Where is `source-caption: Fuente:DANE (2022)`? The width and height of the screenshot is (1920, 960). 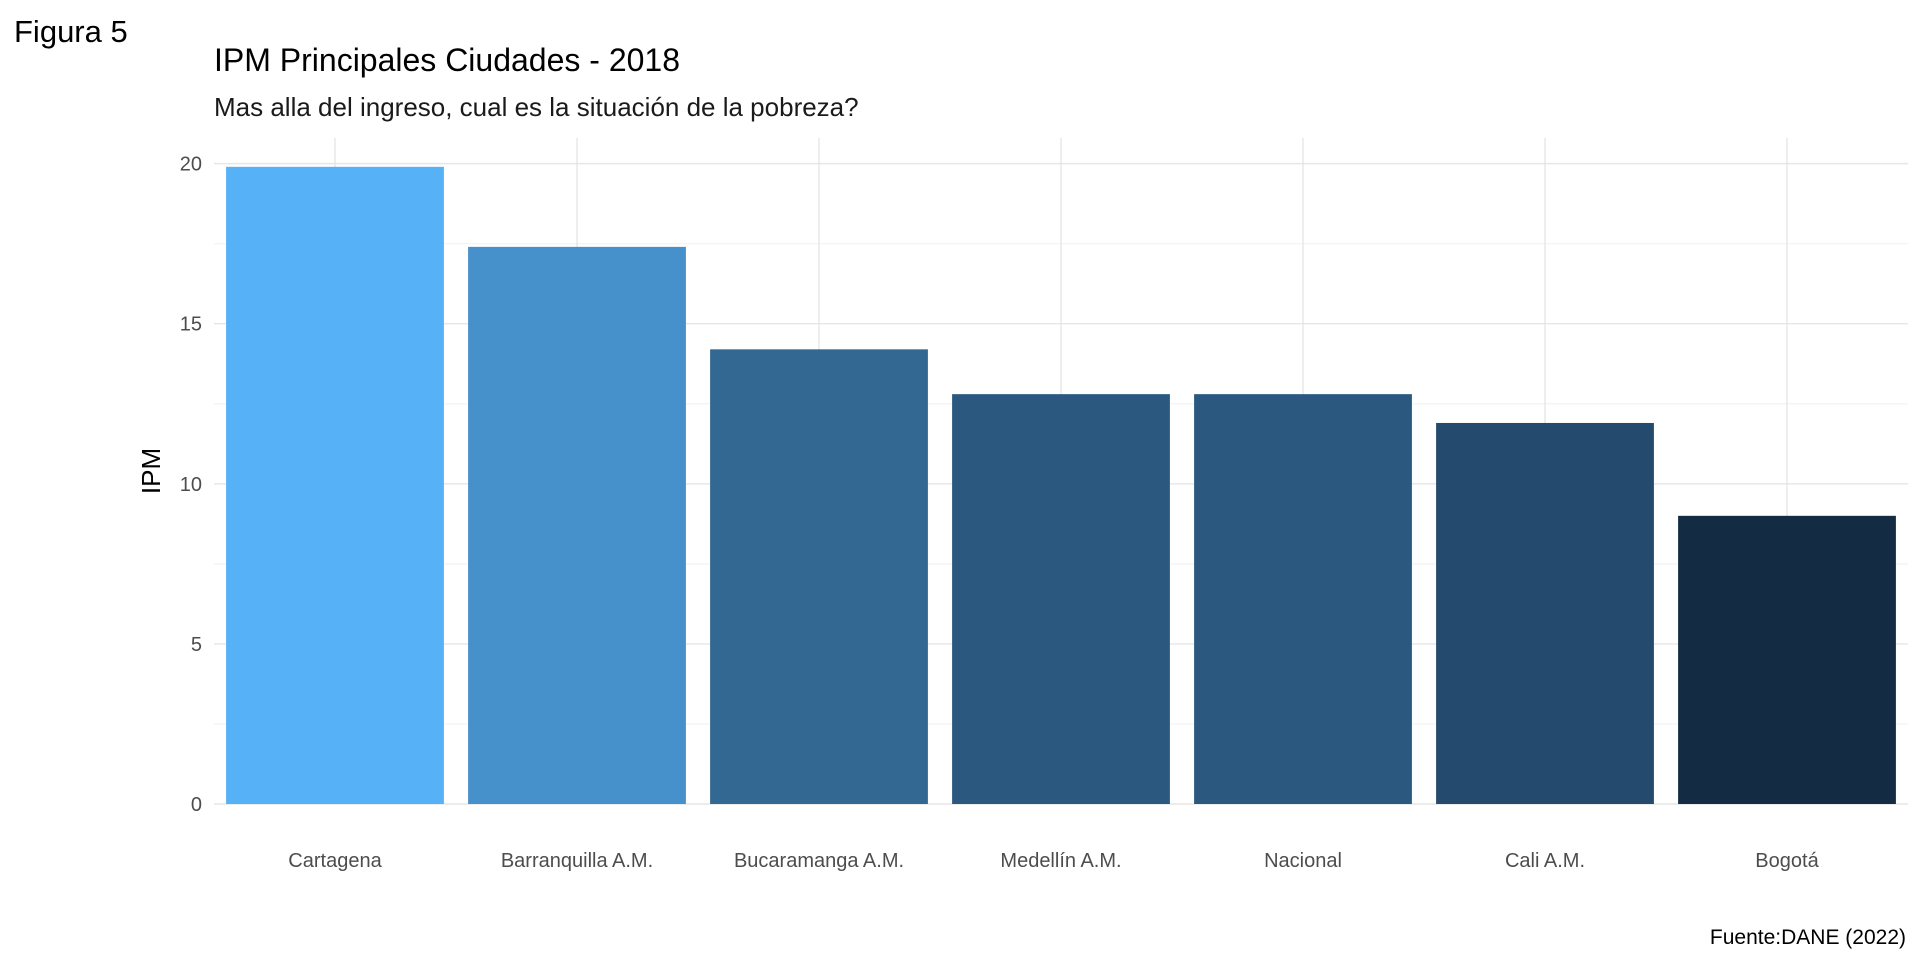 source-caption: Fuente:DANE (2022) is located at coordinates (1807, 937).